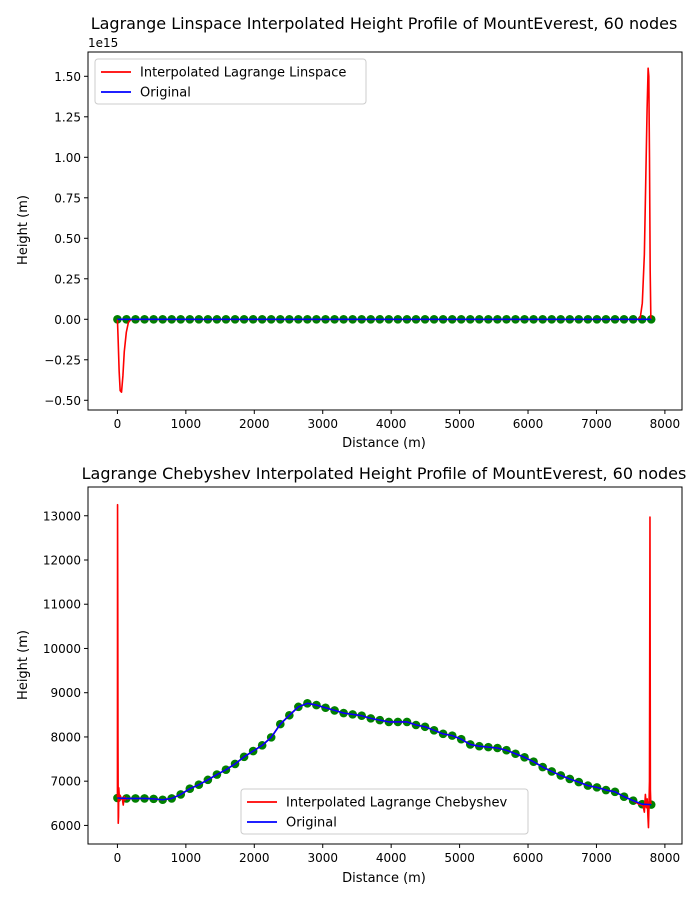 The height and width of the screenshot is (904, 700). Describe the element at coordinates (62, 360) in the screenshot. I see `y-tick-label: −0.25` at that location.